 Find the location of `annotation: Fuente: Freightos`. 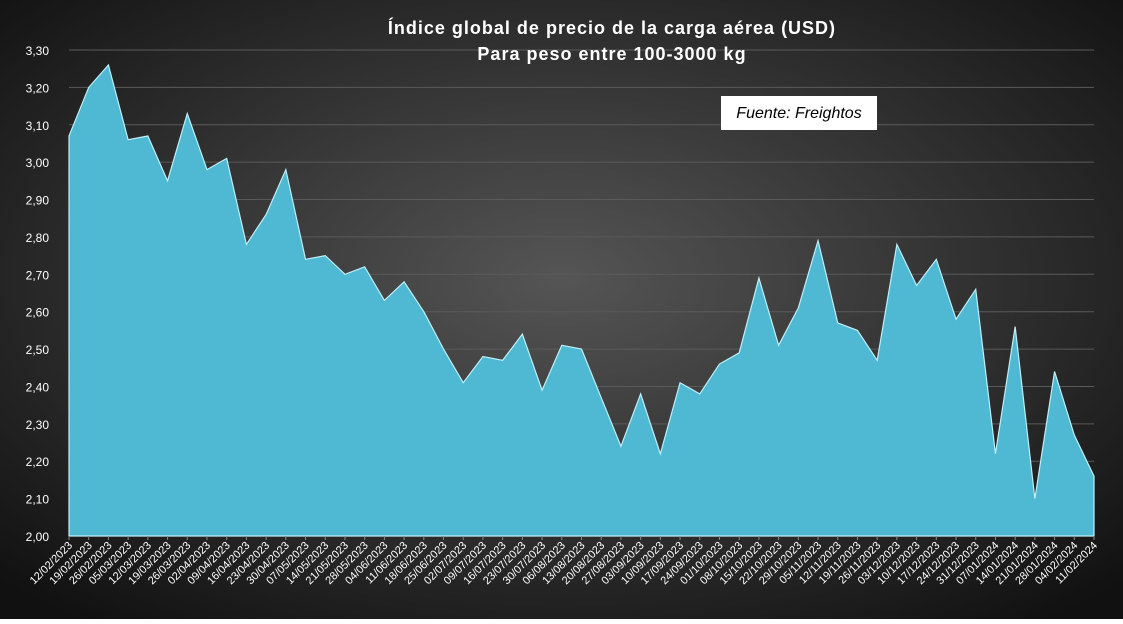

annotation: Fuente: Freightos is located at coordinates (798, 113).